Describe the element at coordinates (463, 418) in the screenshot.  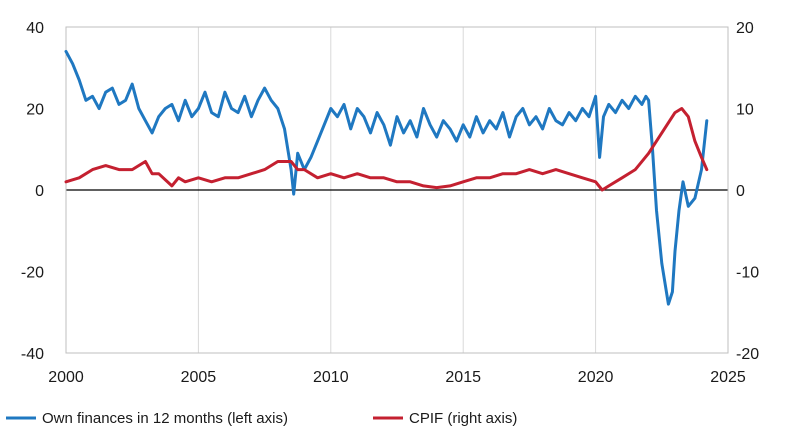
I see `legend-label-cpif: CPIF (right axis)` at that location.